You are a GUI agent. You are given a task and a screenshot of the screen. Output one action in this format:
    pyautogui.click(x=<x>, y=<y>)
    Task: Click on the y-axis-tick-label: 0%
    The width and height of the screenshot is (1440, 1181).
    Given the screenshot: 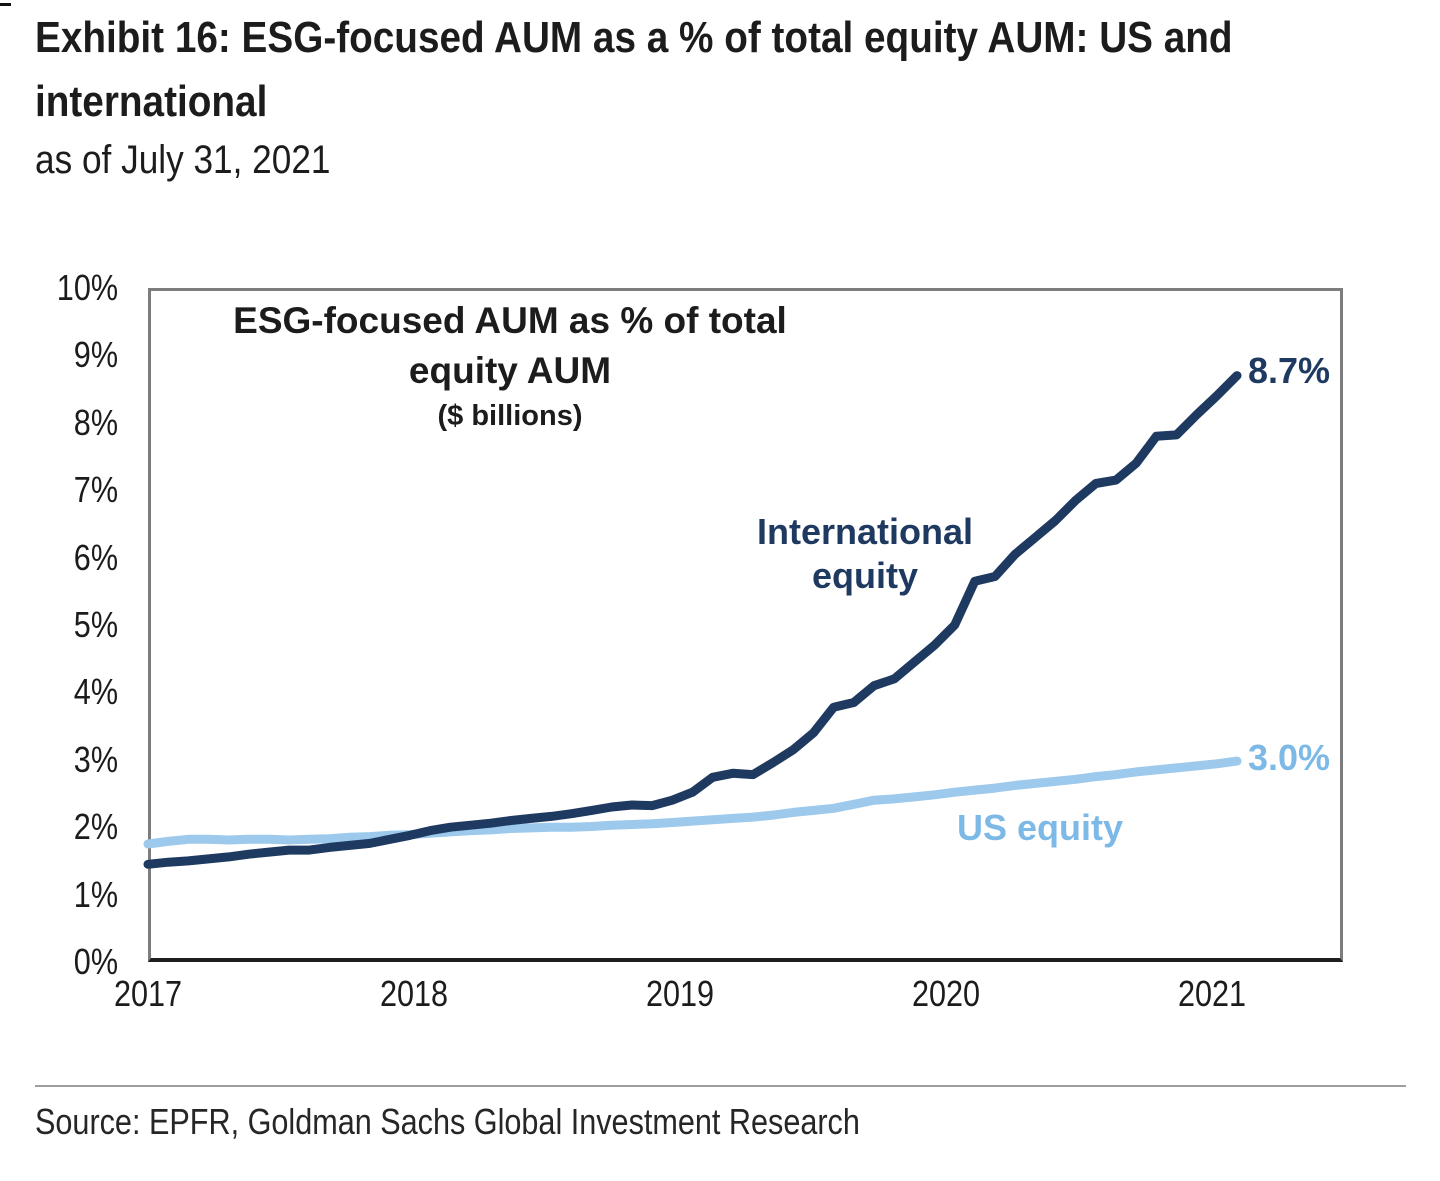 What is the action you would take?
    pyautogui.click(x=78, y=962)
    